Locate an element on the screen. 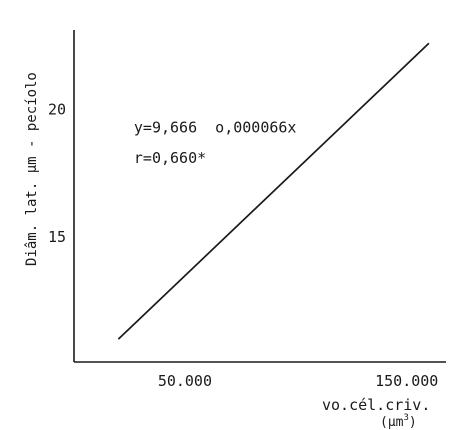 The width and height of the screenshot is (457, 430). x-axis-unit: (µm3) is located at coordinates (398, 421).